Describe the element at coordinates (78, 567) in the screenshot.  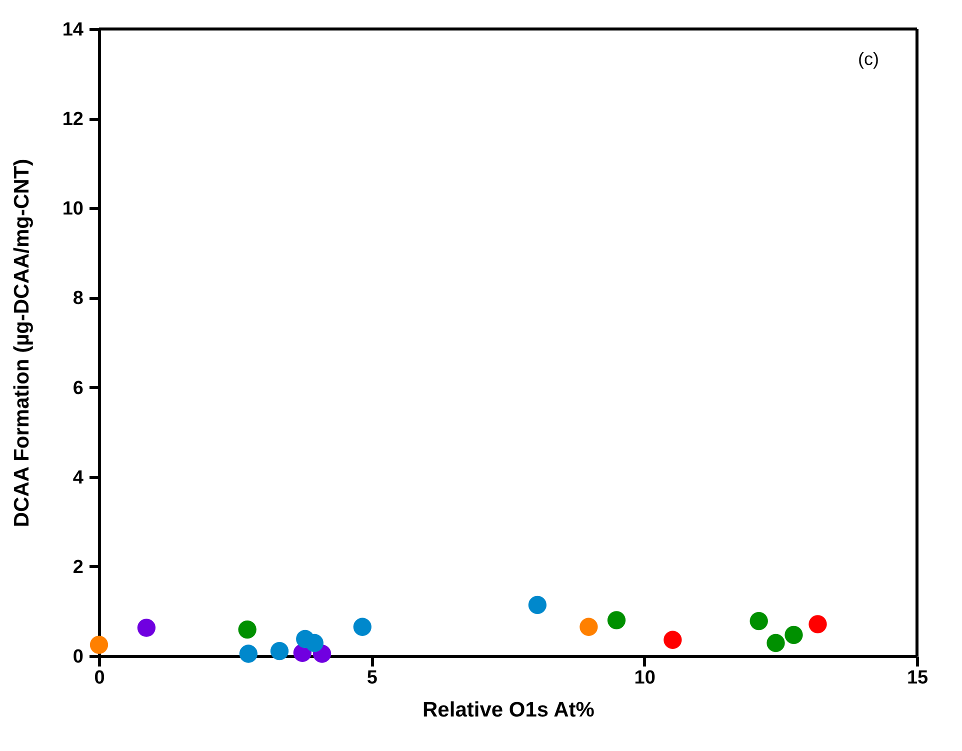
I see `y-tick-label: 2` at that location.